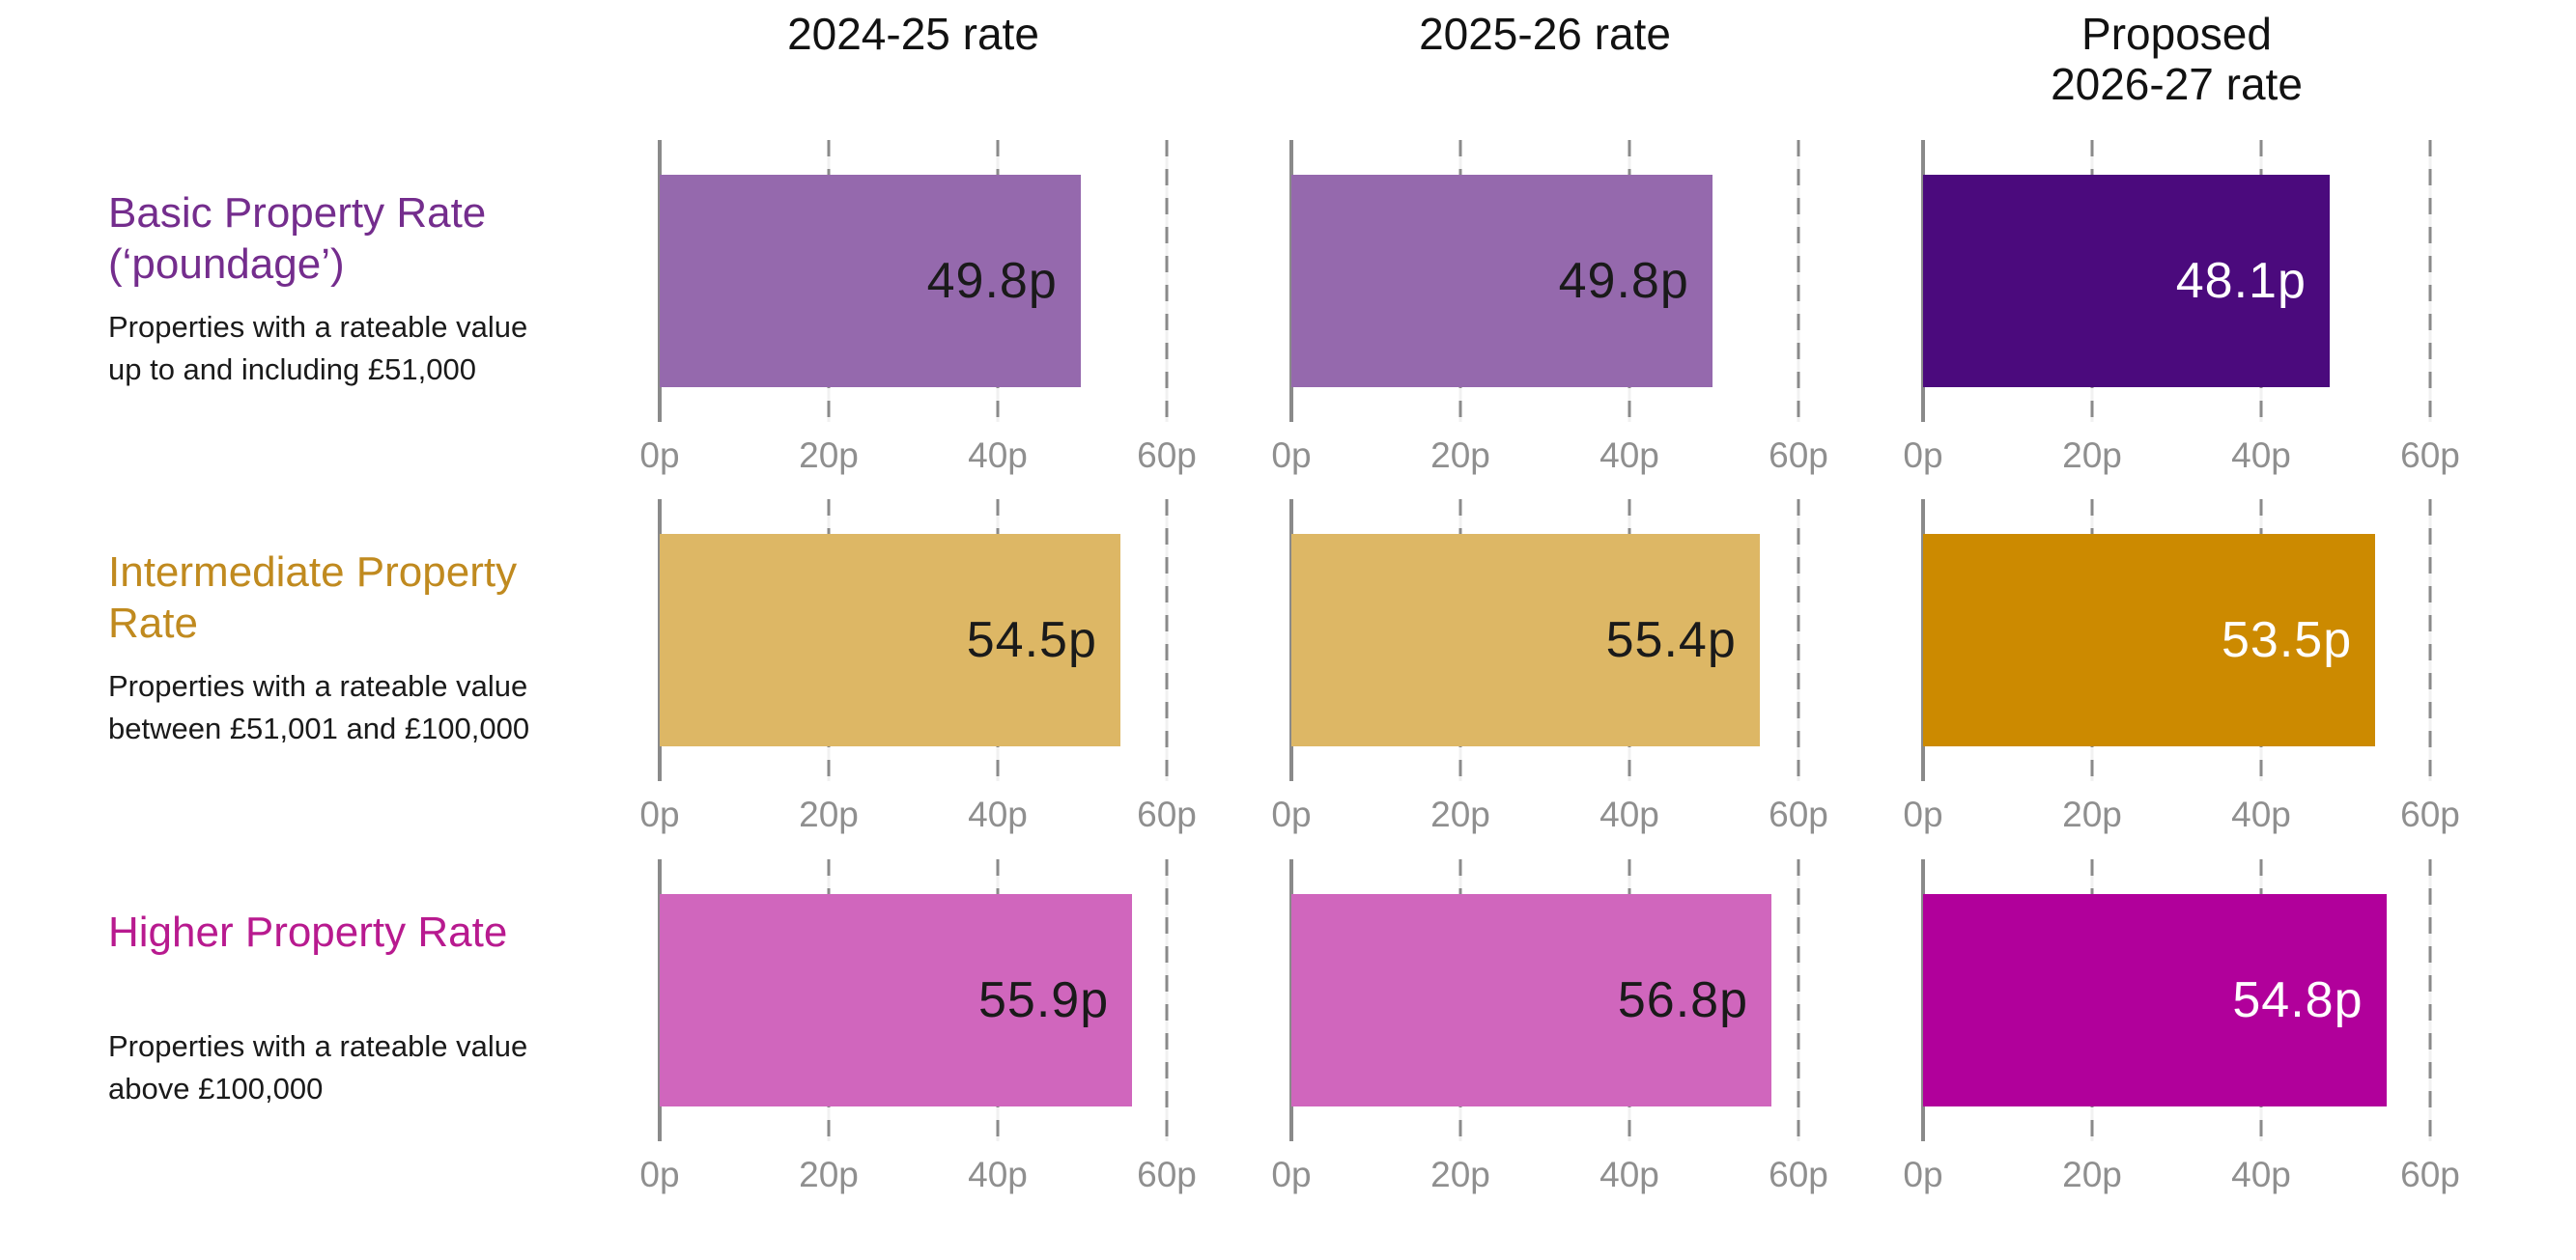 The image size is (2576, 1260). I want to click on plot-area: 55.4p, so click(1544, 640).